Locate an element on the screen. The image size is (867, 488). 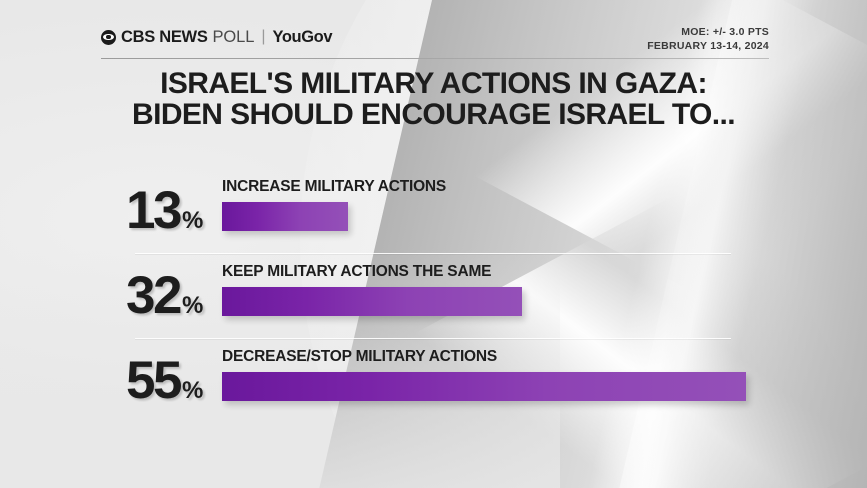
result-body: DECREASE/STOP MILITARY ACTIONS is located at coordinates (524, 374).